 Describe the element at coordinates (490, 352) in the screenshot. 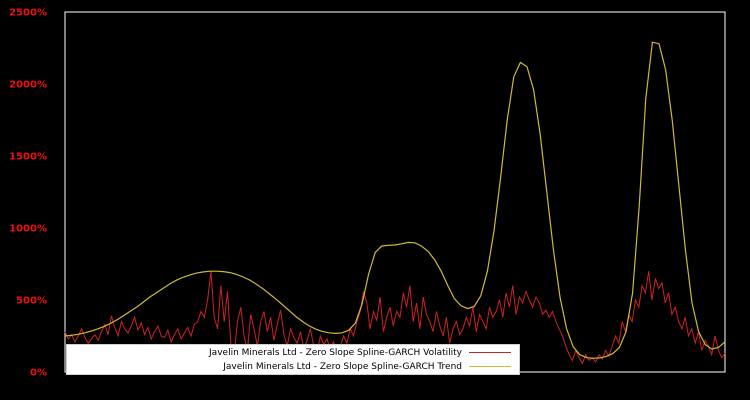

I see `legend-line-sample-volatility` at that location.